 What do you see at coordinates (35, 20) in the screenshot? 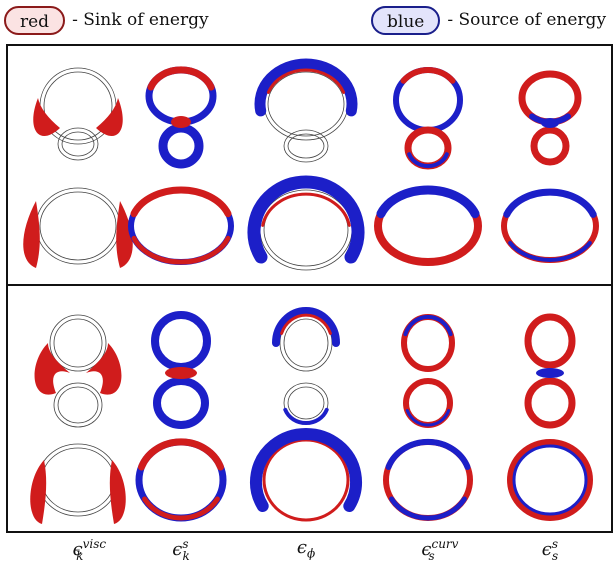
I see `sink-color-badge: red` at bounding box center [35, 20].